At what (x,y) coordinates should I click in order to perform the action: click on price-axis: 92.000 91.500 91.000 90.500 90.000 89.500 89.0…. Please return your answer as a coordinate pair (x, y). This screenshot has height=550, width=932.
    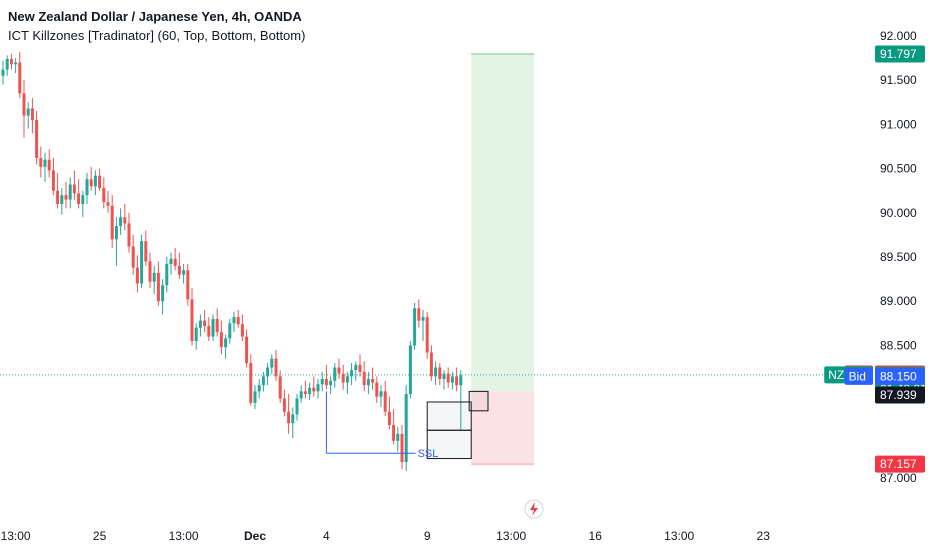
    Looking at the image, I should click on (898, 257).